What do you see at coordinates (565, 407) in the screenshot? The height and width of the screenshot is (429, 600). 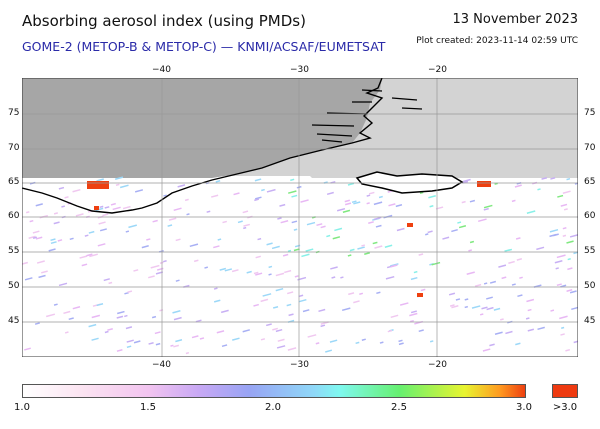 I see `colorbar-overflow-label: >3.0` at bounding box center [565, 407].